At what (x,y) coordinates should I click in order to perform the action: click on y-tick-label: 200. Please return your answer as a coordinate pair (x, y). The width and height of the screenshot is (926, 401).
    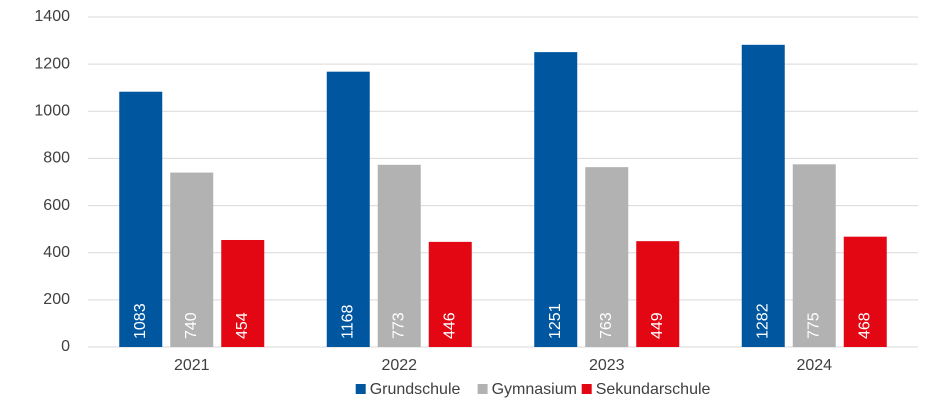
    Looking at the image, I should click on (56, 299).